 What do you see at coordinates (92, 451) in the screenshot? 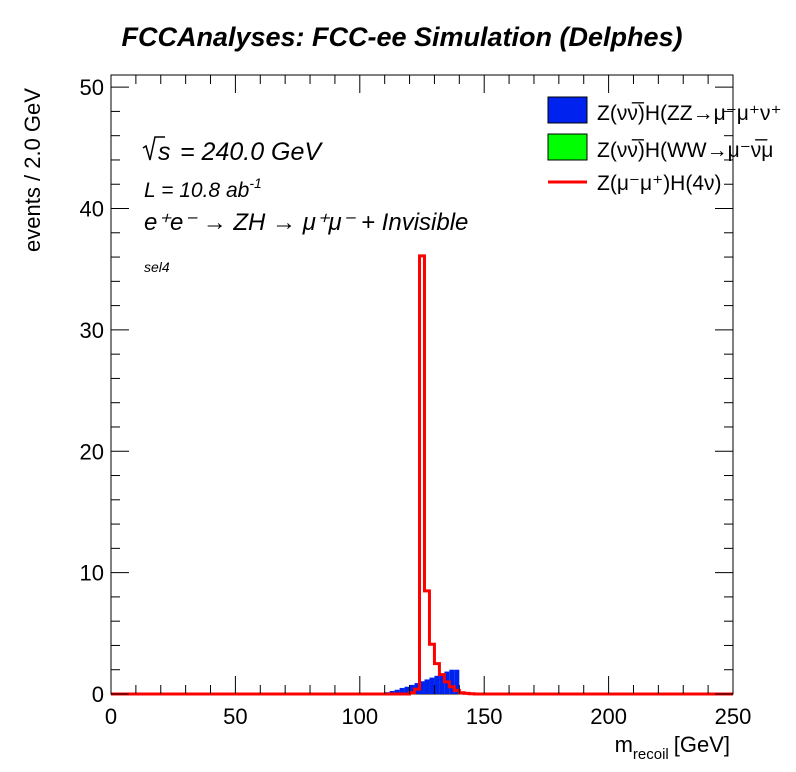
I see `y-tick-label: 20` at bounding box center [92, 451].